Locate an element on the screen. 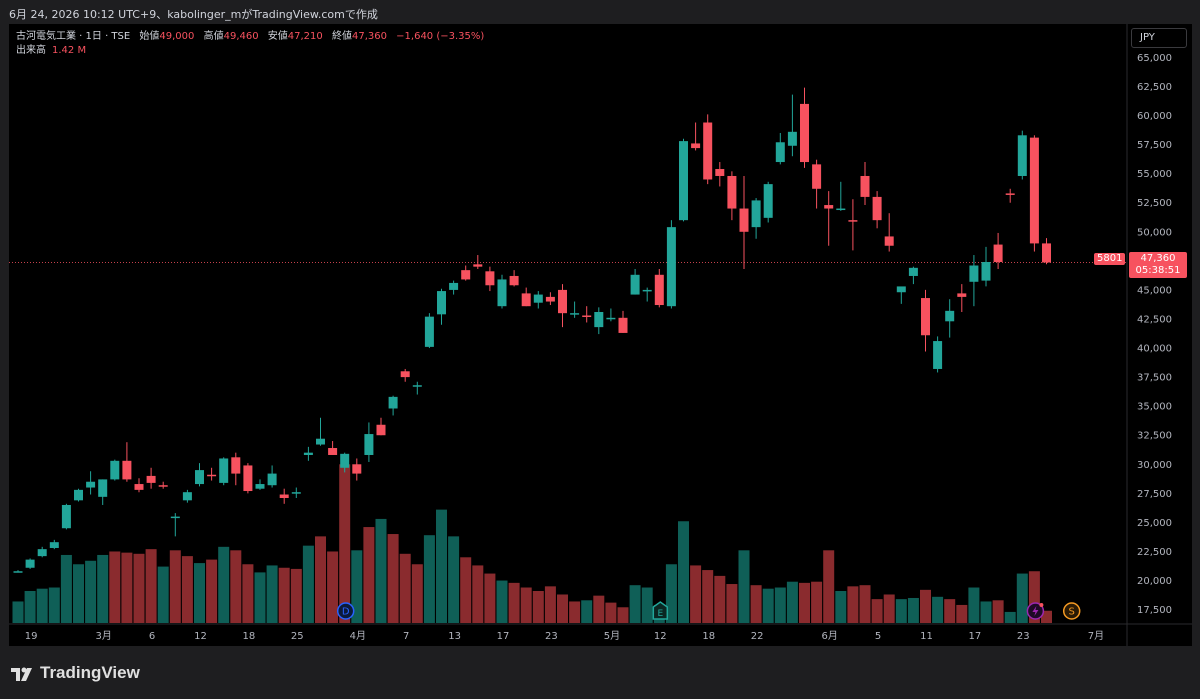  volume-label: 出来高 is located at coordinates (31, 50).